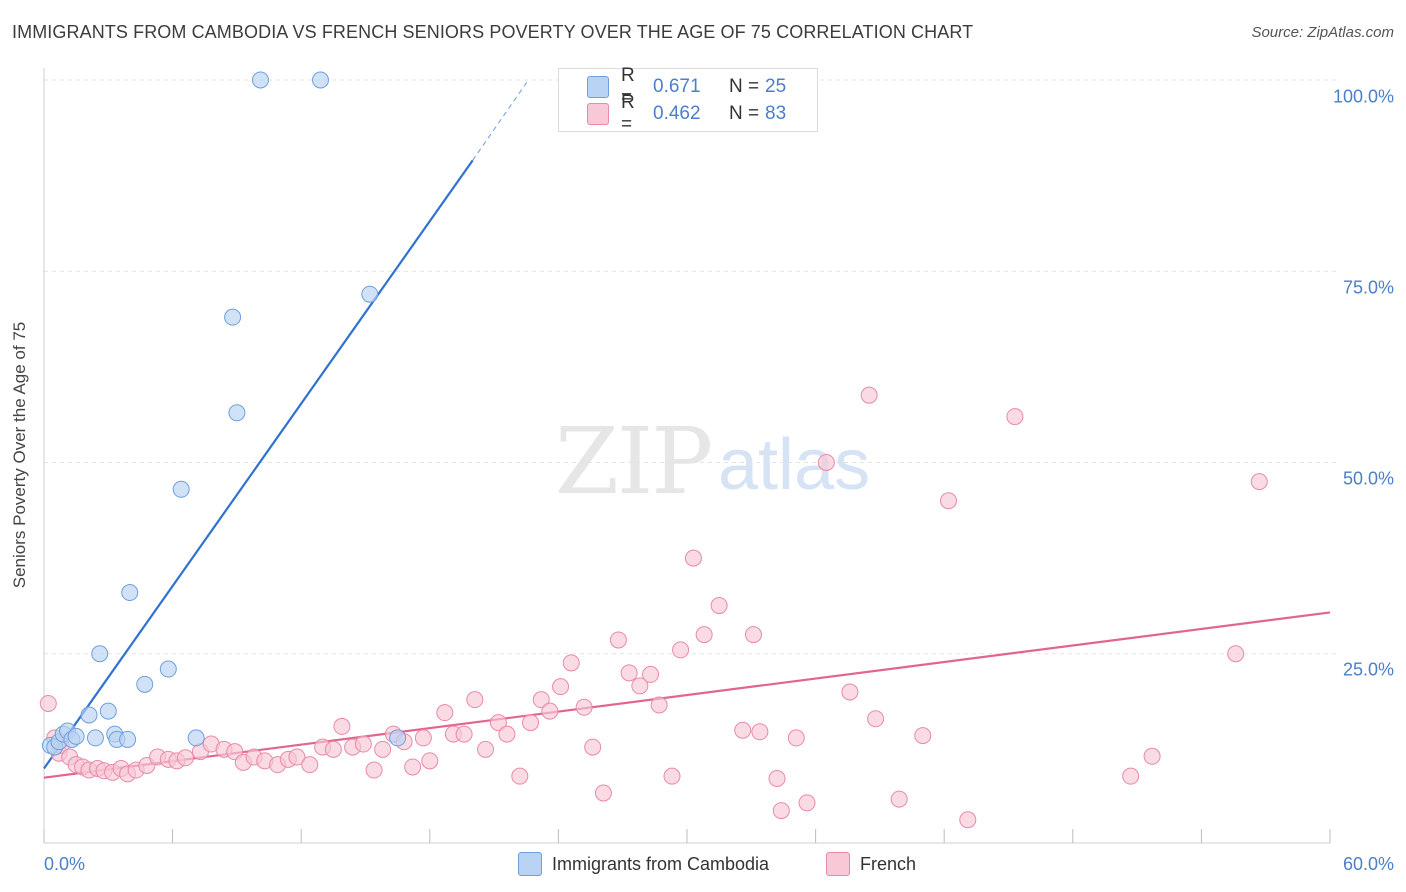  Describe the element at coordinates (1363, 96) in the screenshot. I see `y-tick-100: 100.0%` at that location.